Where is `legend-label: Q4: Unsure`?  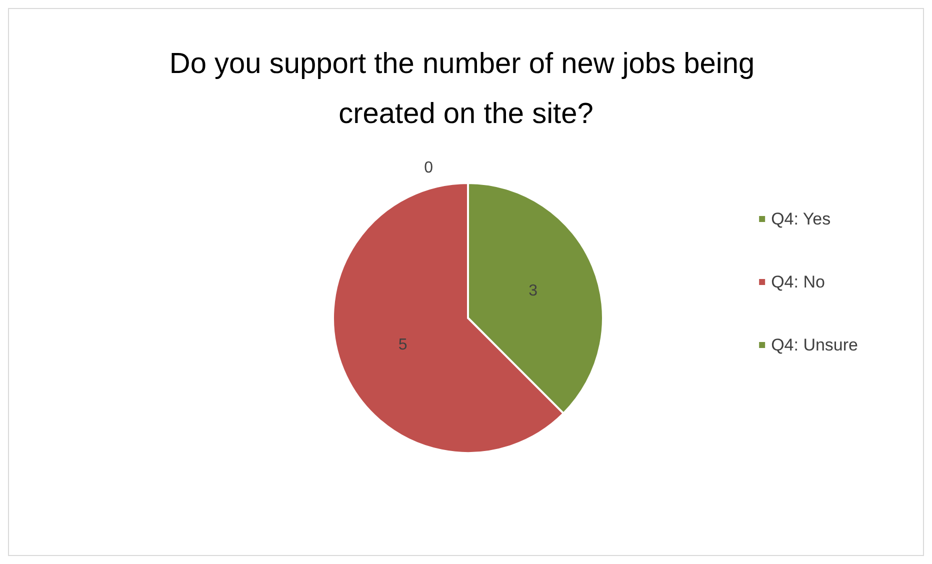
legend-label: Q4: Unsure is located at coordinates (814, 345).